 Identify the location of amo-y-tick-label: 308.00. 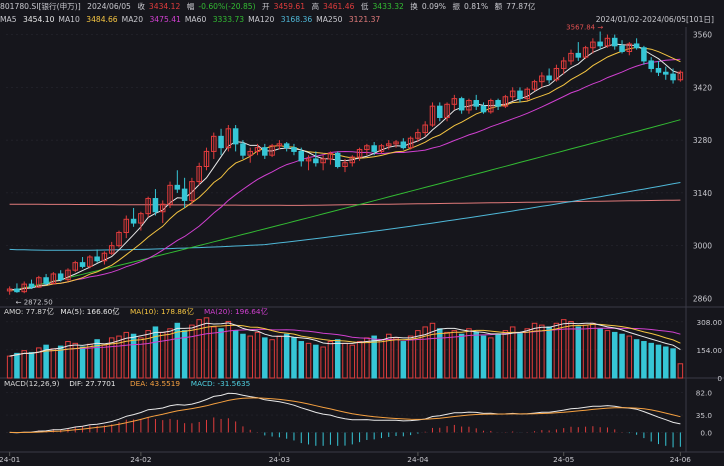
(709, 322).